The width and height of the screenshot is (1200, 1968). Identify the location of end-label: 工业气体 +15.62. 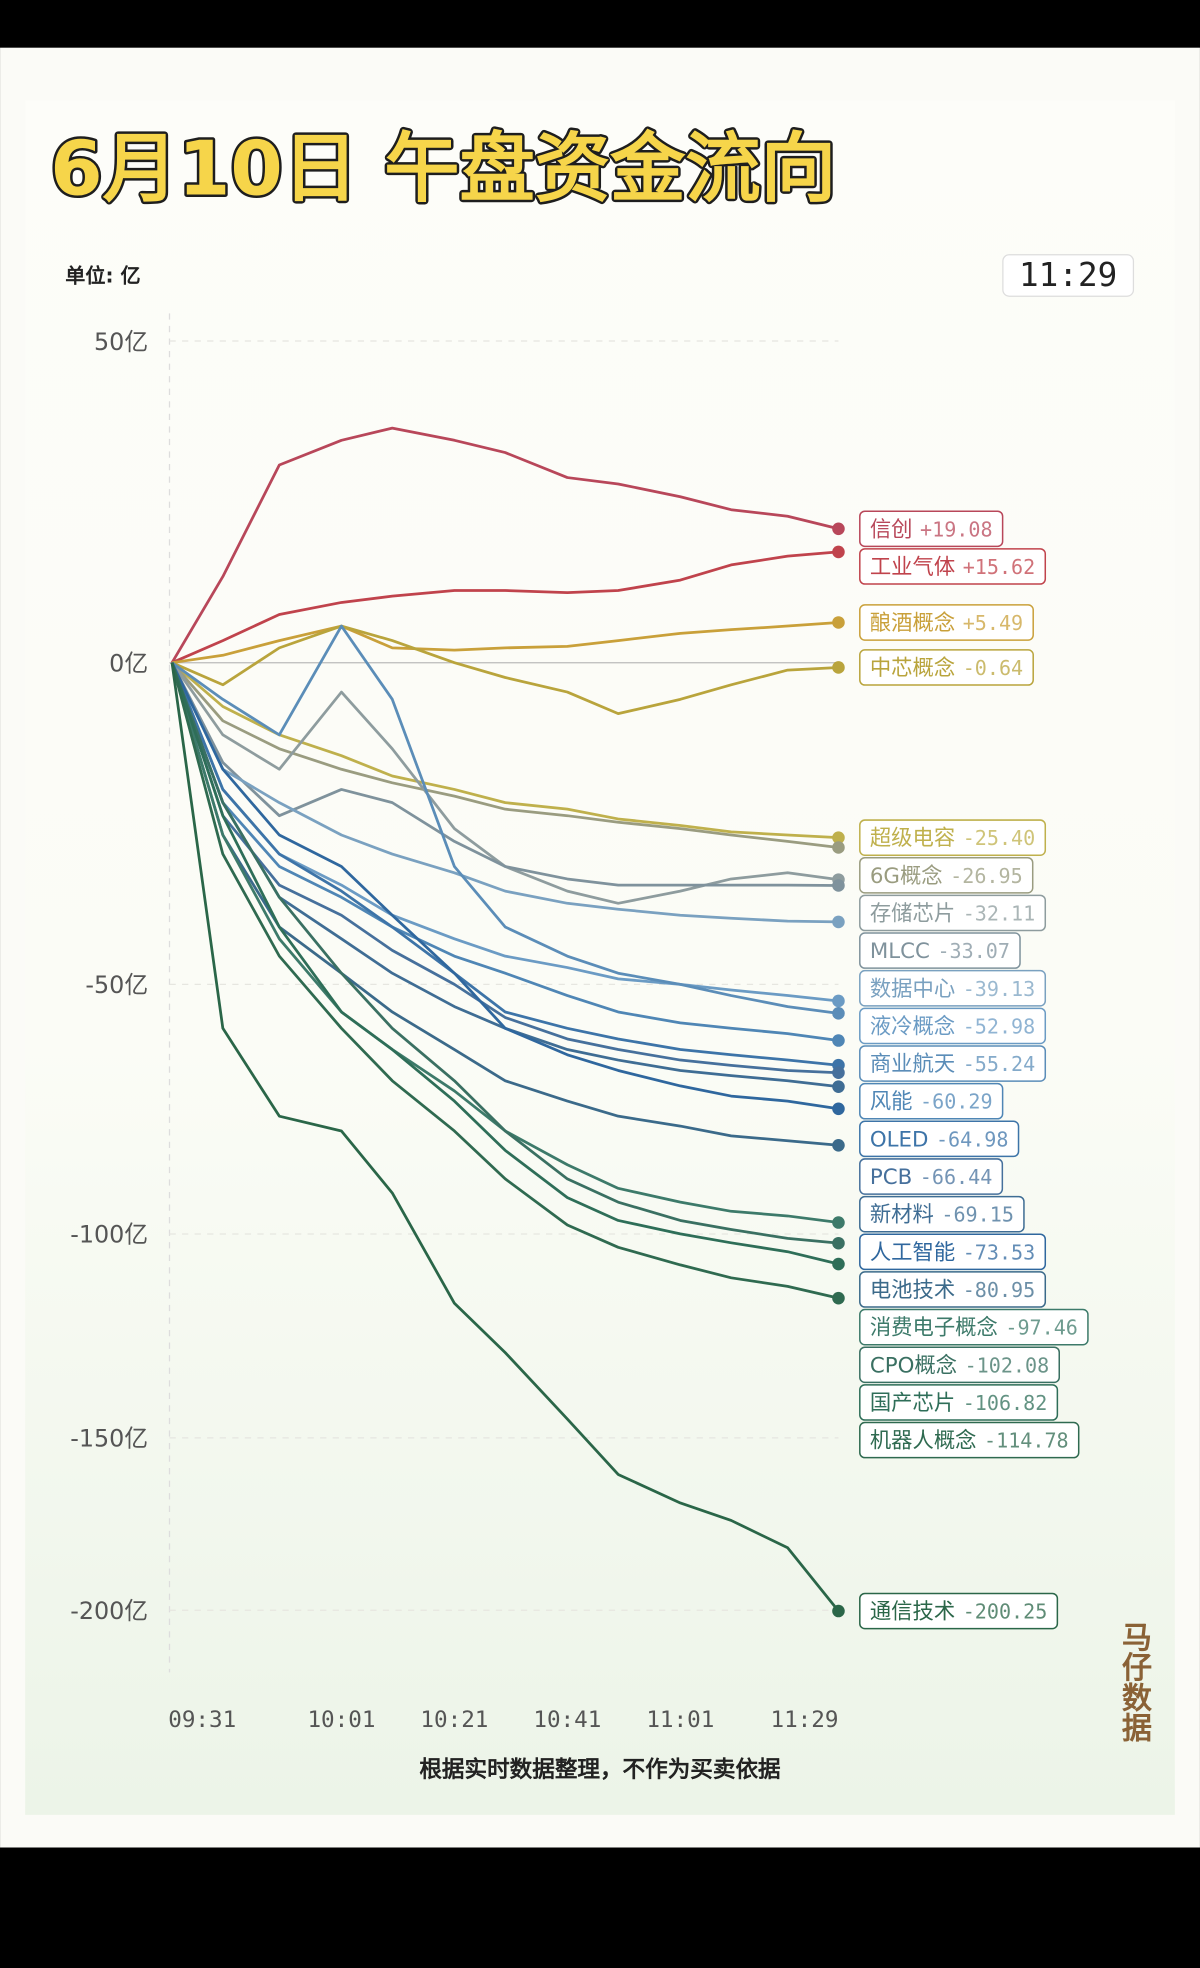
(953, 566).